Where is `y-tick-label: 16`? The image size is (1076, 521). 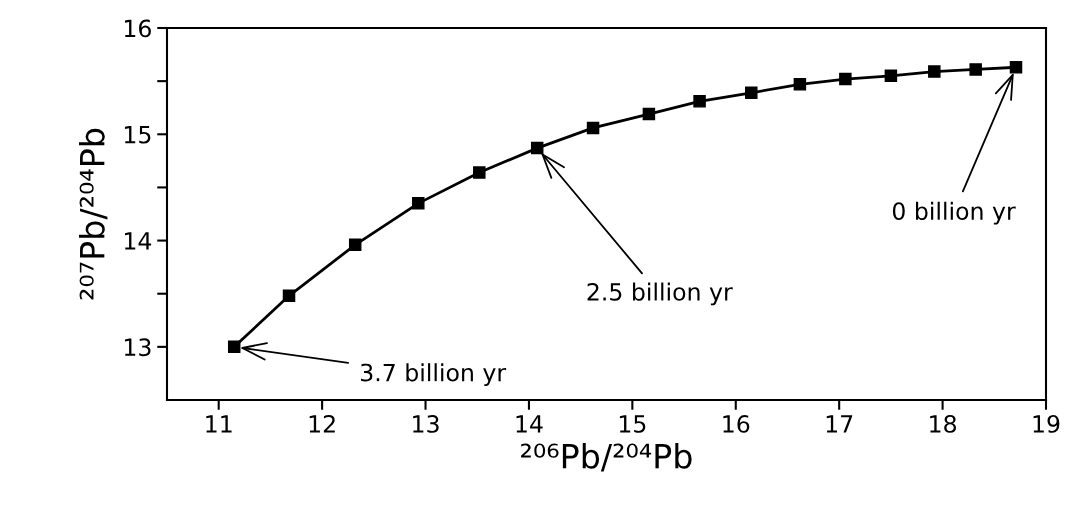 y-tick-label: 16 is located at coordinates (137, 28).